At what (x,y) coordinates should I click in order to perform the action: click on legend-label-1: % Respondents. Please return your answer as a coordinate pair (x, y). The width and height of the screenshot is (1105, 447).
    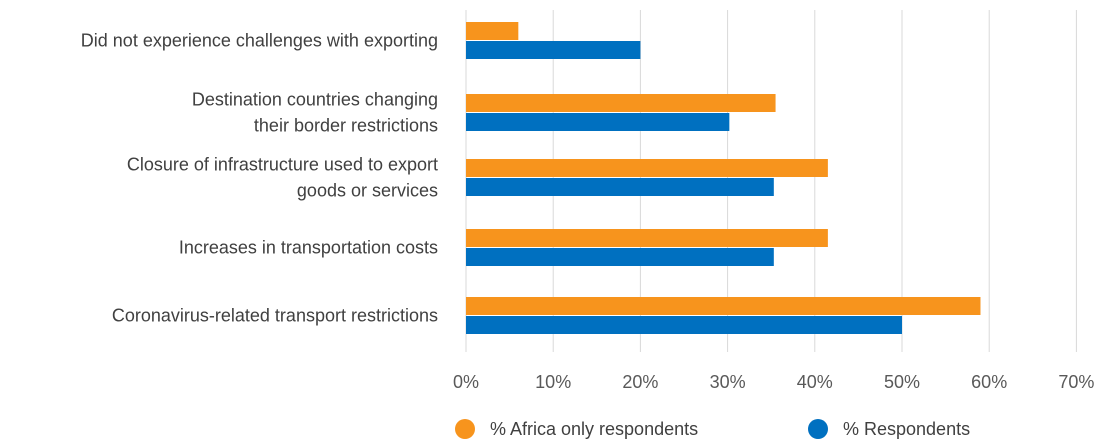
    Looking at the image, I should click on (906, 429).